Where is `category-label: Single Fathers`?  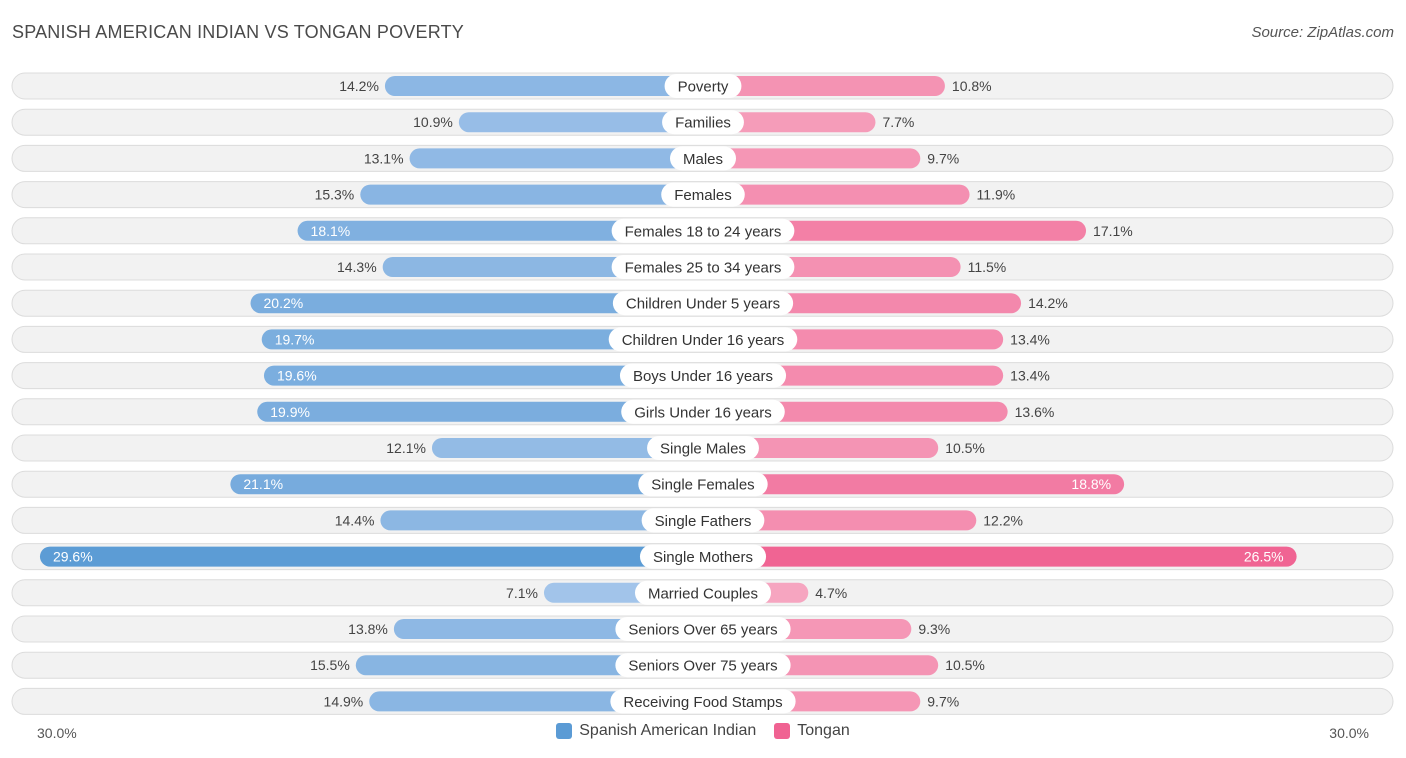
category-label: Single Fathers is located at coordinates (703, 521).